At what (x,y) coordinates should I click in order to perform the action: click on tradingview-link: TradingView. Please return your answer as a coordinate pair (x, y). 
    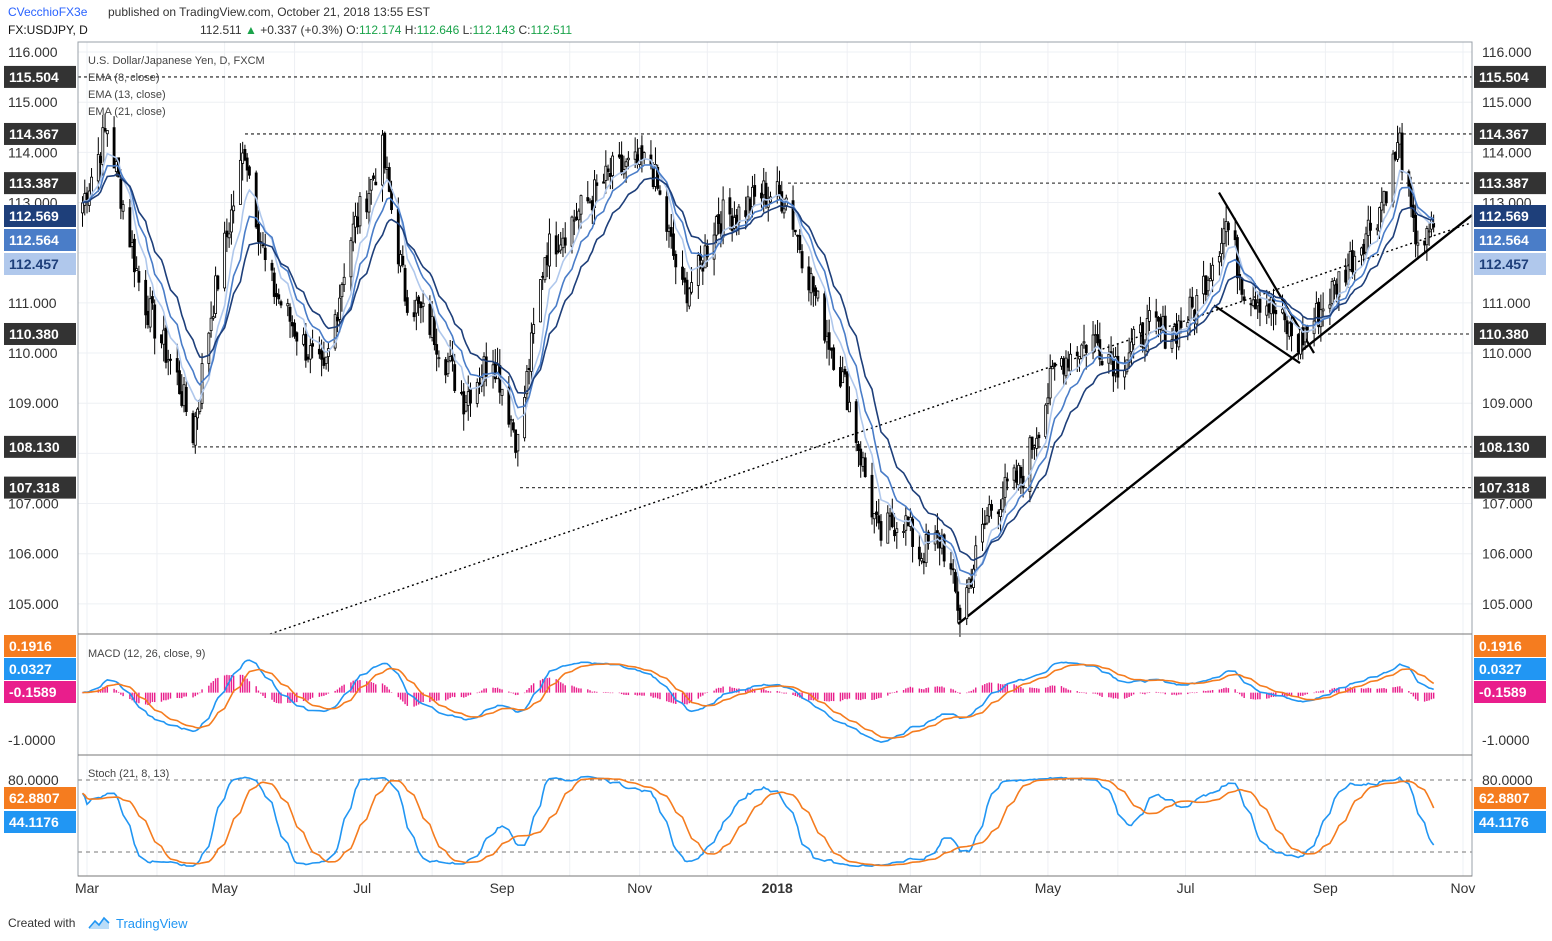
    Looking at the image, I should click on (152, 923).